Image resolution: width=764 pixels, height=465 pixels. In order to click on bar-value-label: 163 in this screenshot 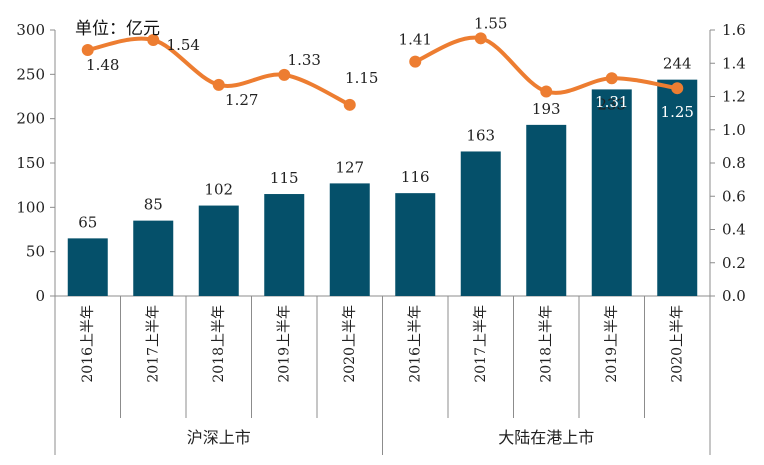, I will do `click(480, 135)`.